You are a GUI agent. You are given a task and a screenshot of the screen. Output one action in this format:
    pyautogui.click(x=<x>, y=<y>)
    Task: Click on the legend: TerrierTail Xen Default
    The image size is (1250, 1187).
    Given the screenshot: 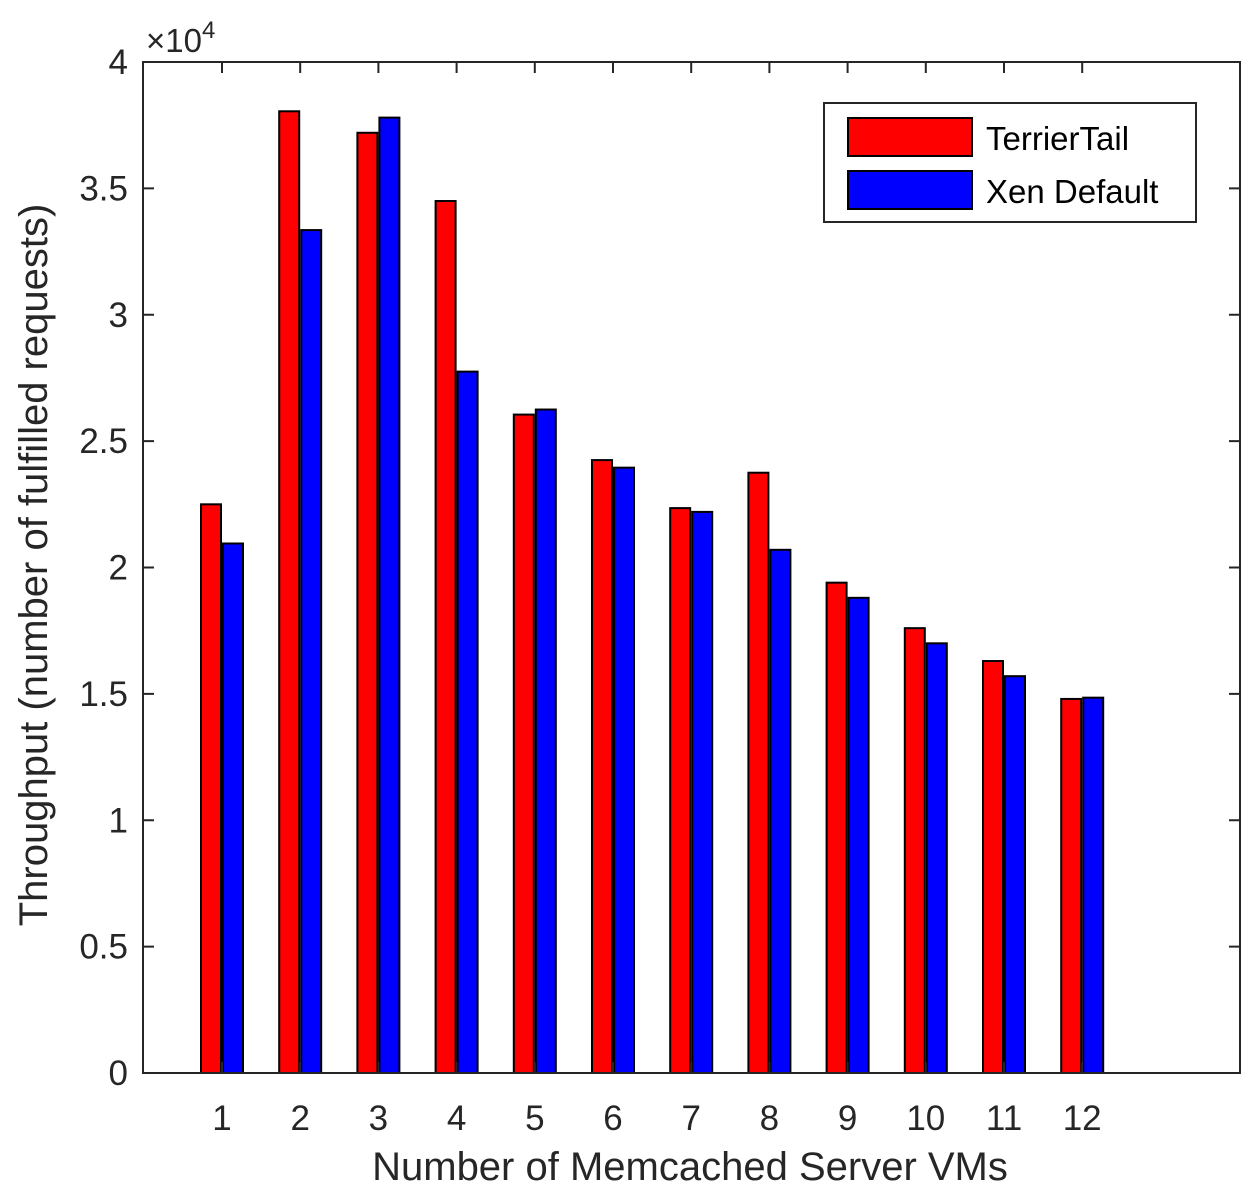 What is the action you would take?
    pyautogui.click(x=1010, y=162)
    